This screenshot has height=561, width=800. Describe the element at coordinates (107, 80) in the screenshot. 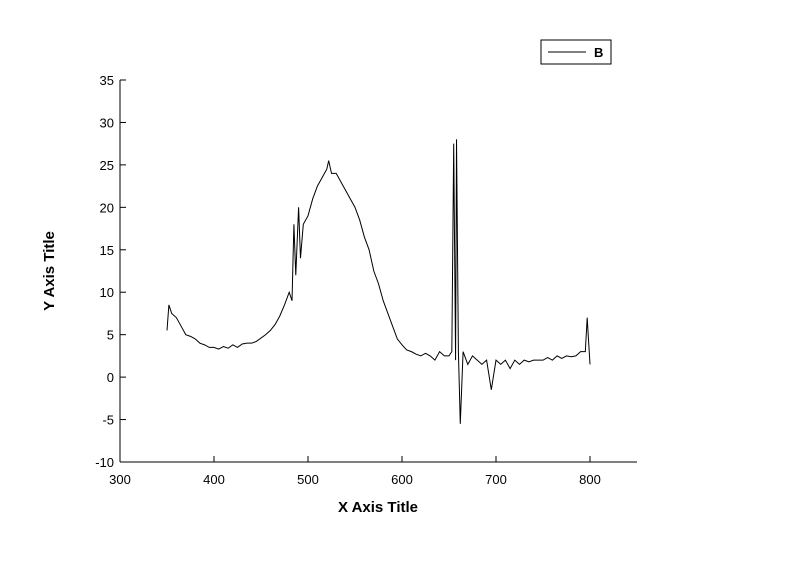

I see `y-tick-label: 35` at that location.